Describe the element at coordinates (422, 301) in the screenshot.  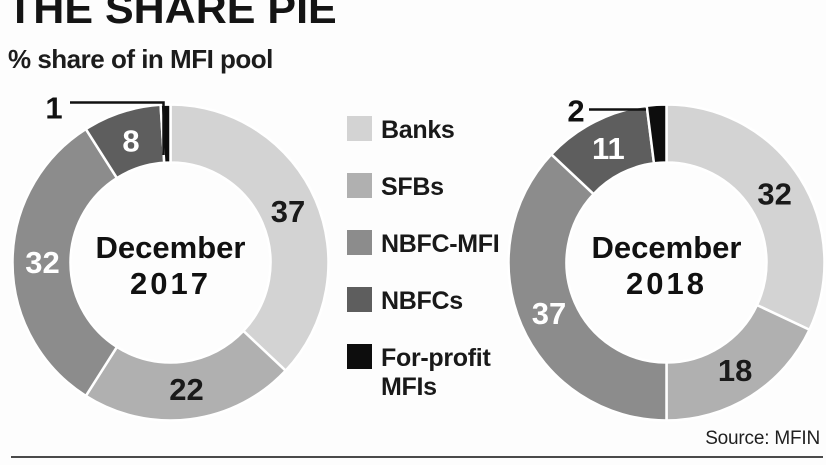
I see `legend-label-nbfcs: NBFCs` at that location.